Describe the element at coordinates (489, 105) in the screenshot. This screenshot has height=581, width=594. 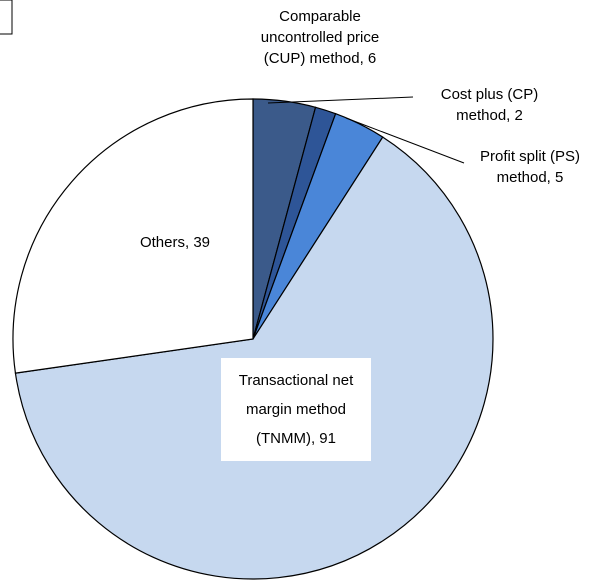
I see `slice-label: Cost plus (CP) method, 2` at that location.